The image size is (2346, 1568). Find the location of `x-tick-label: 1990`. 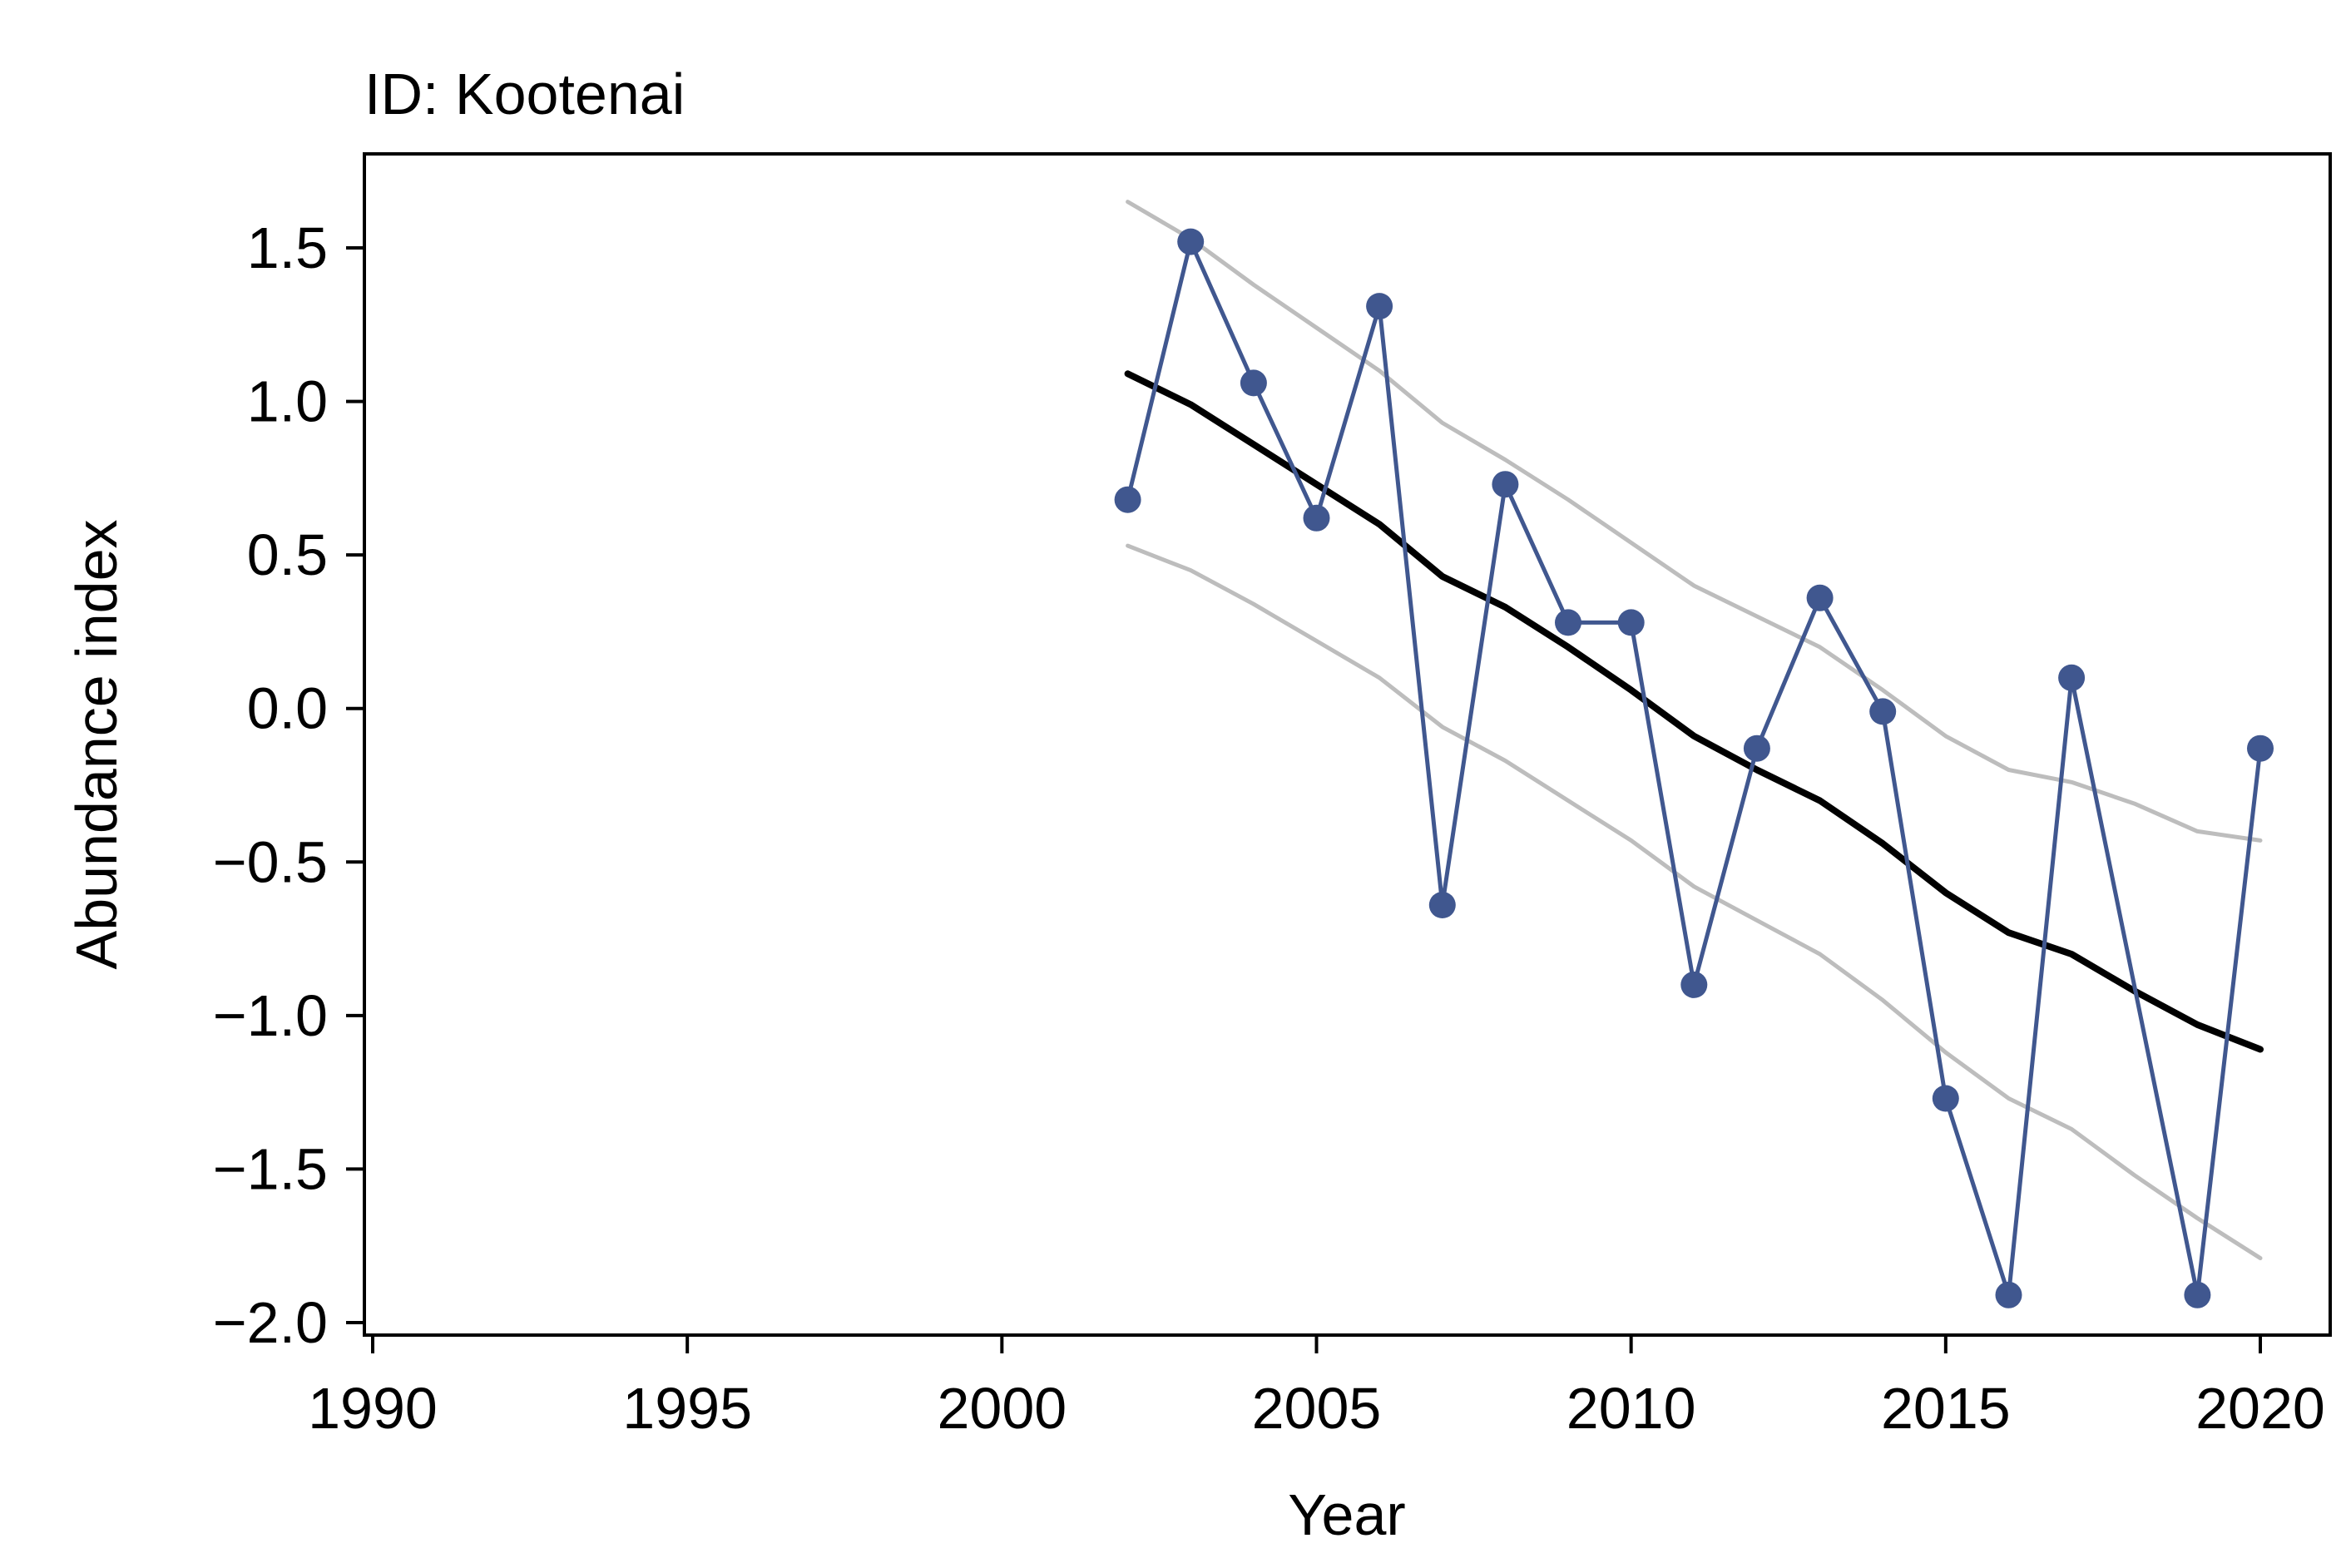

x-tick-label: 1990 is located at coordinates (373, 1408).